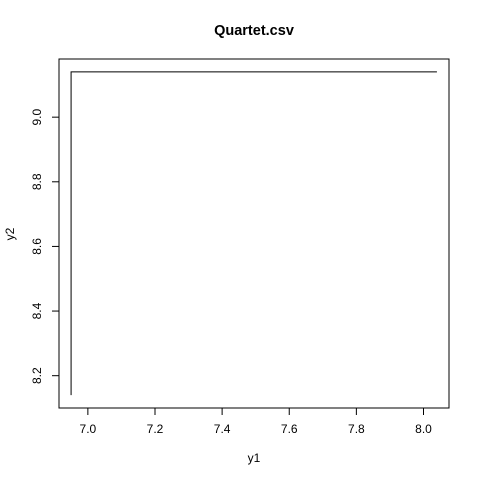 The height and width of the screenshot is (480, 480). What do you see at coordinates (37, 117) in the screenshot?
I see `y-tick-label: 9.0` at bounding box center [37, 117].